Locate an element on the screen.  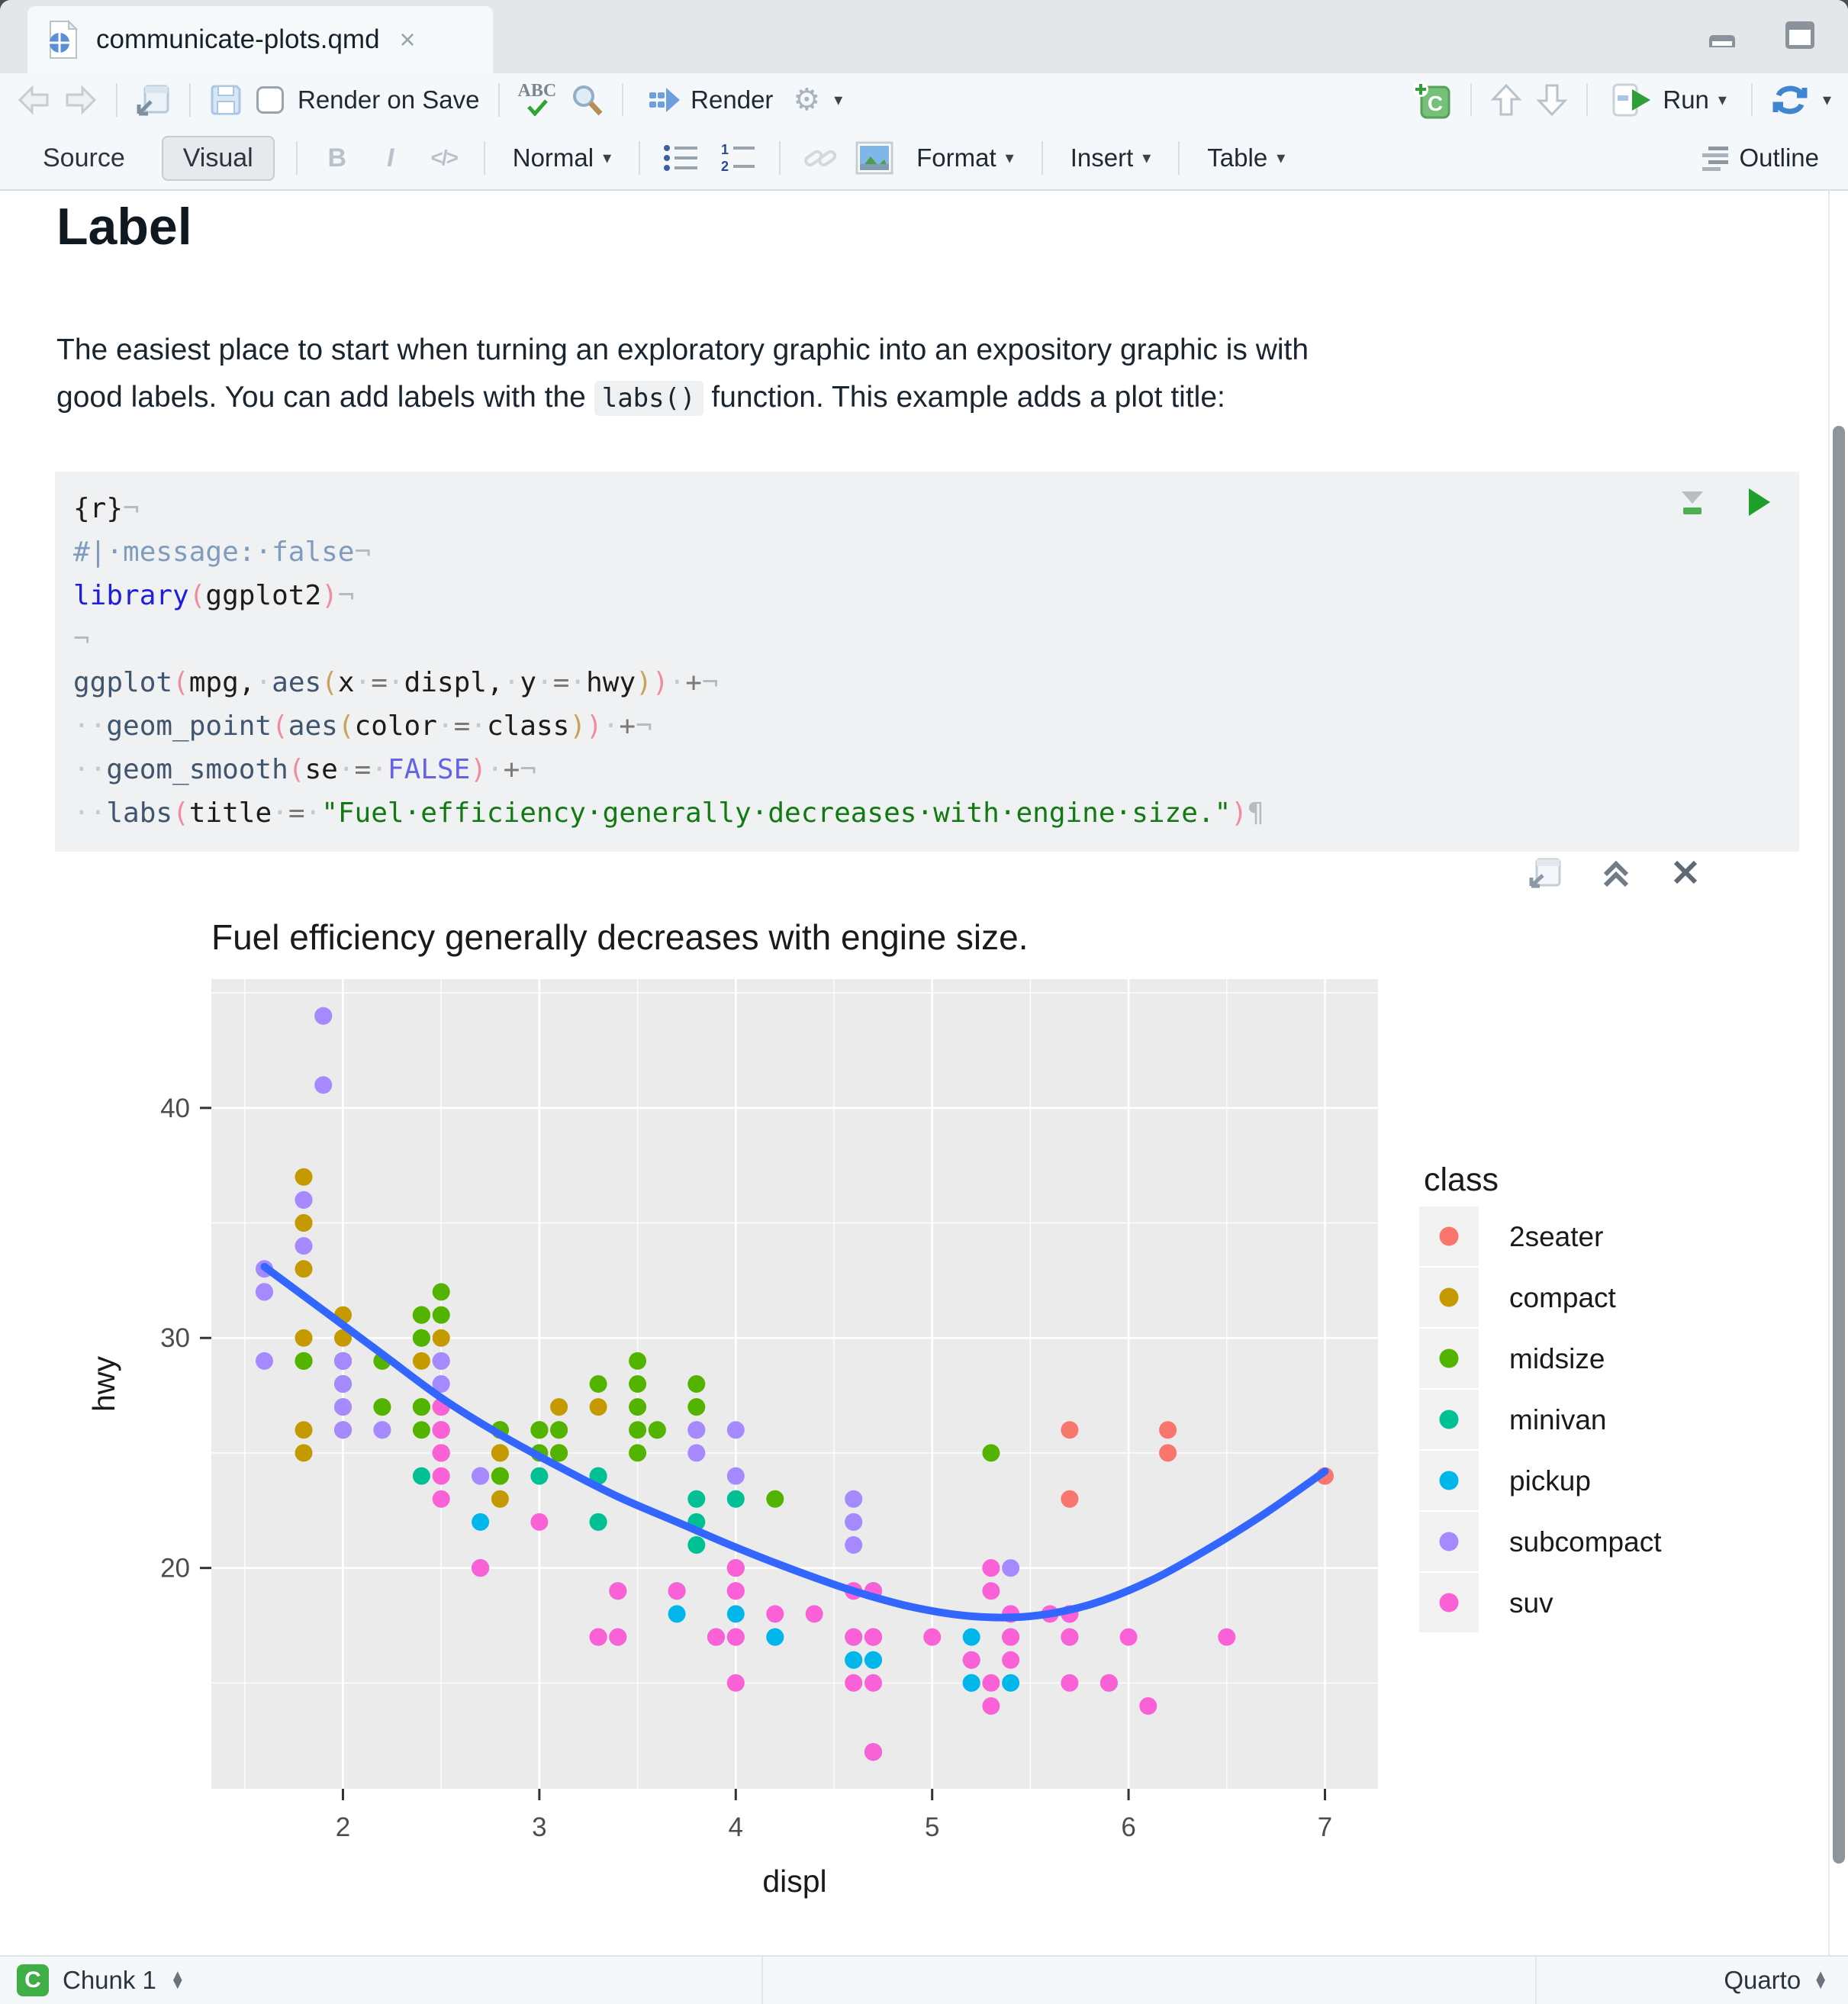
fold-down-icon is located at coordinates (1552, 100).